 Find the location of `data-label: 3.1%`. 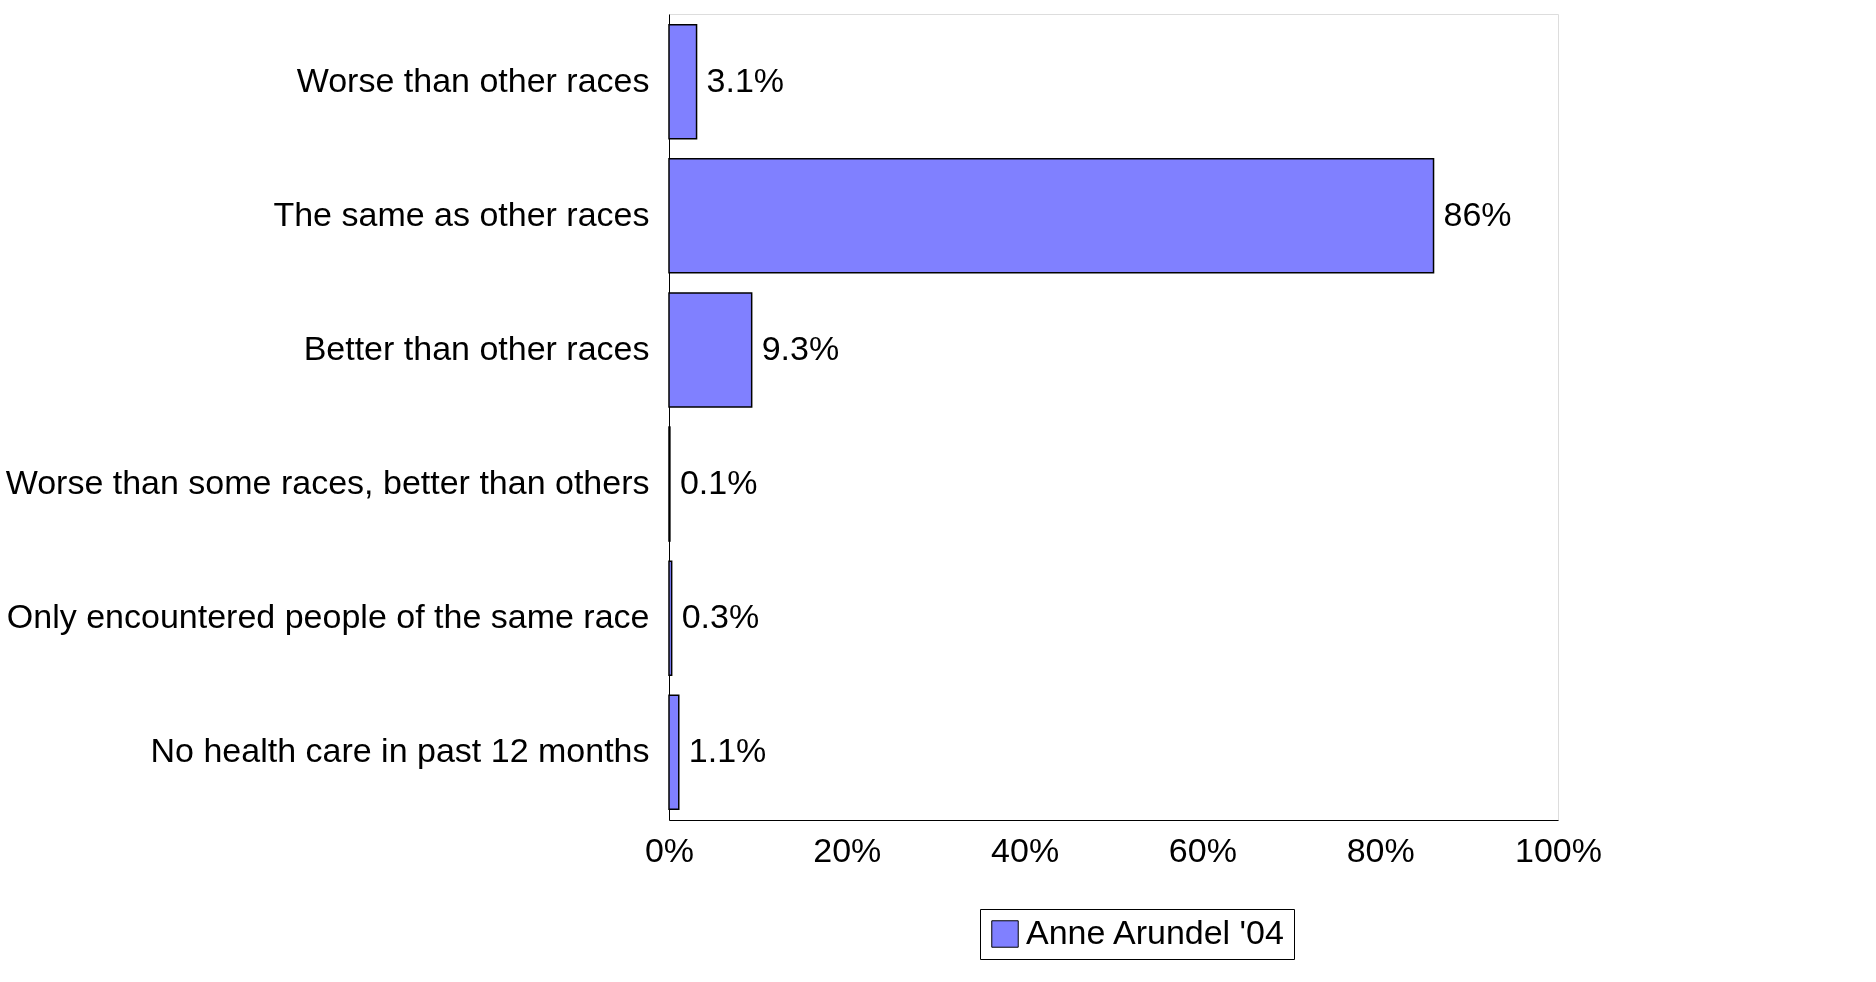

data-label: 3.1% is located at coordinates (745, 79).